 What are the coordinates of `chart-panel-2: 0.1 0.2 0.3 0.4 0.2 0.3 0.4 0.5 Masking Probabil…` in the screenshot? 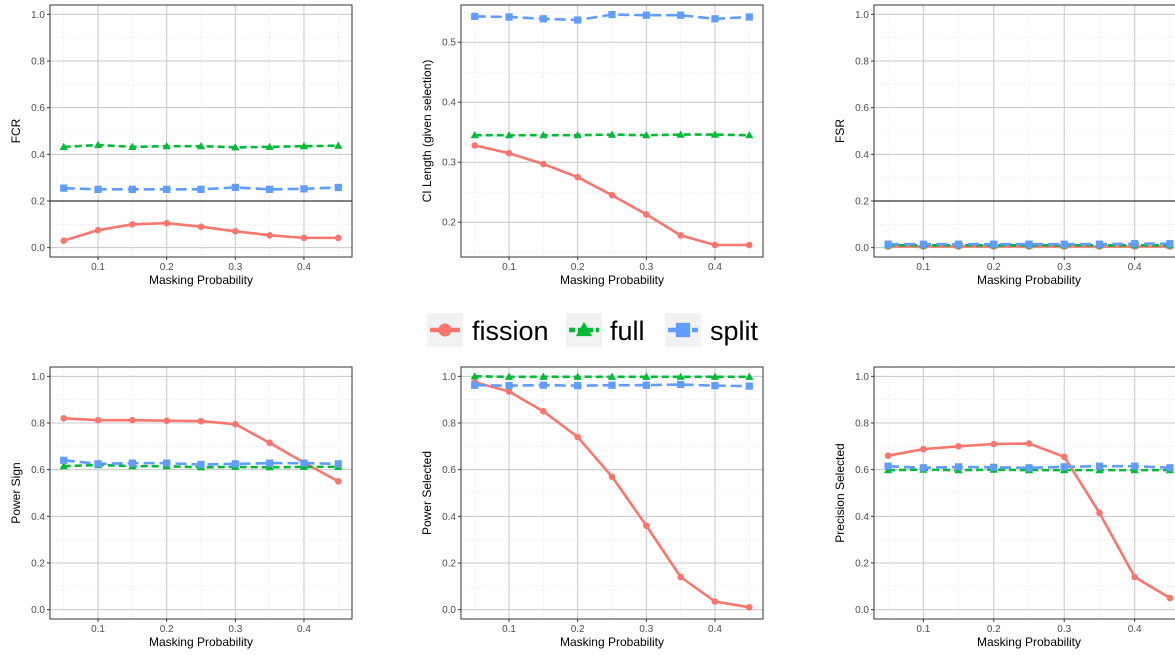 It's located at (592, 145).